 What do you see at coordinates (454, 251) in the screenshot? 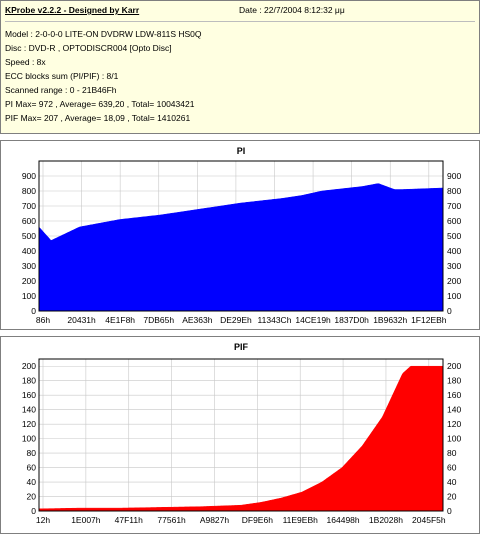
I see `pi-ytick-right: 400` at bounding box center [454, 251].